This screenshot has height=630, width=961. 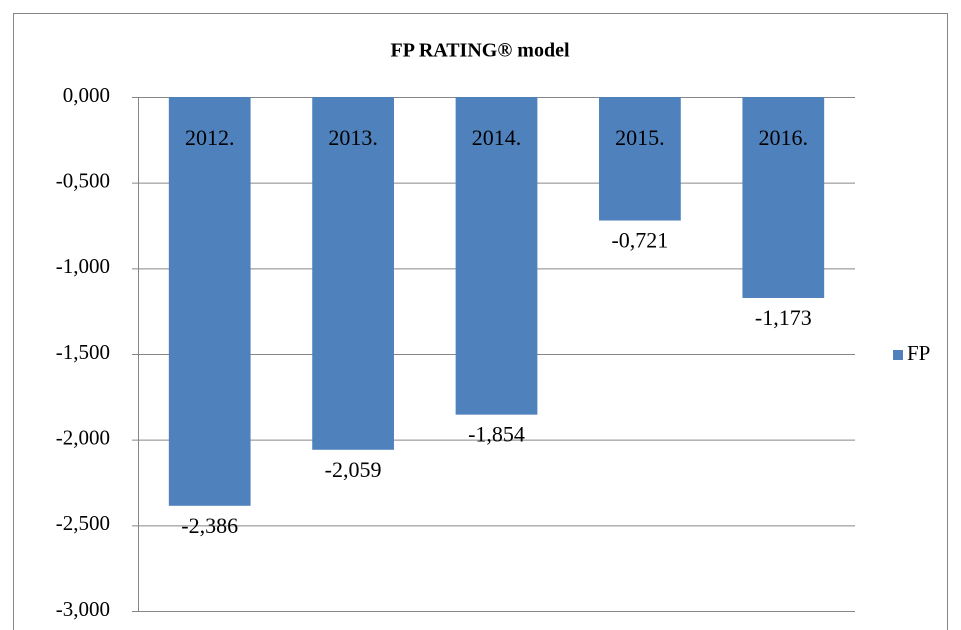 What do you see at coordinates (639, 240) in the screenshot?
I see `value-label: -0,721` at bounding box center [639, 240].